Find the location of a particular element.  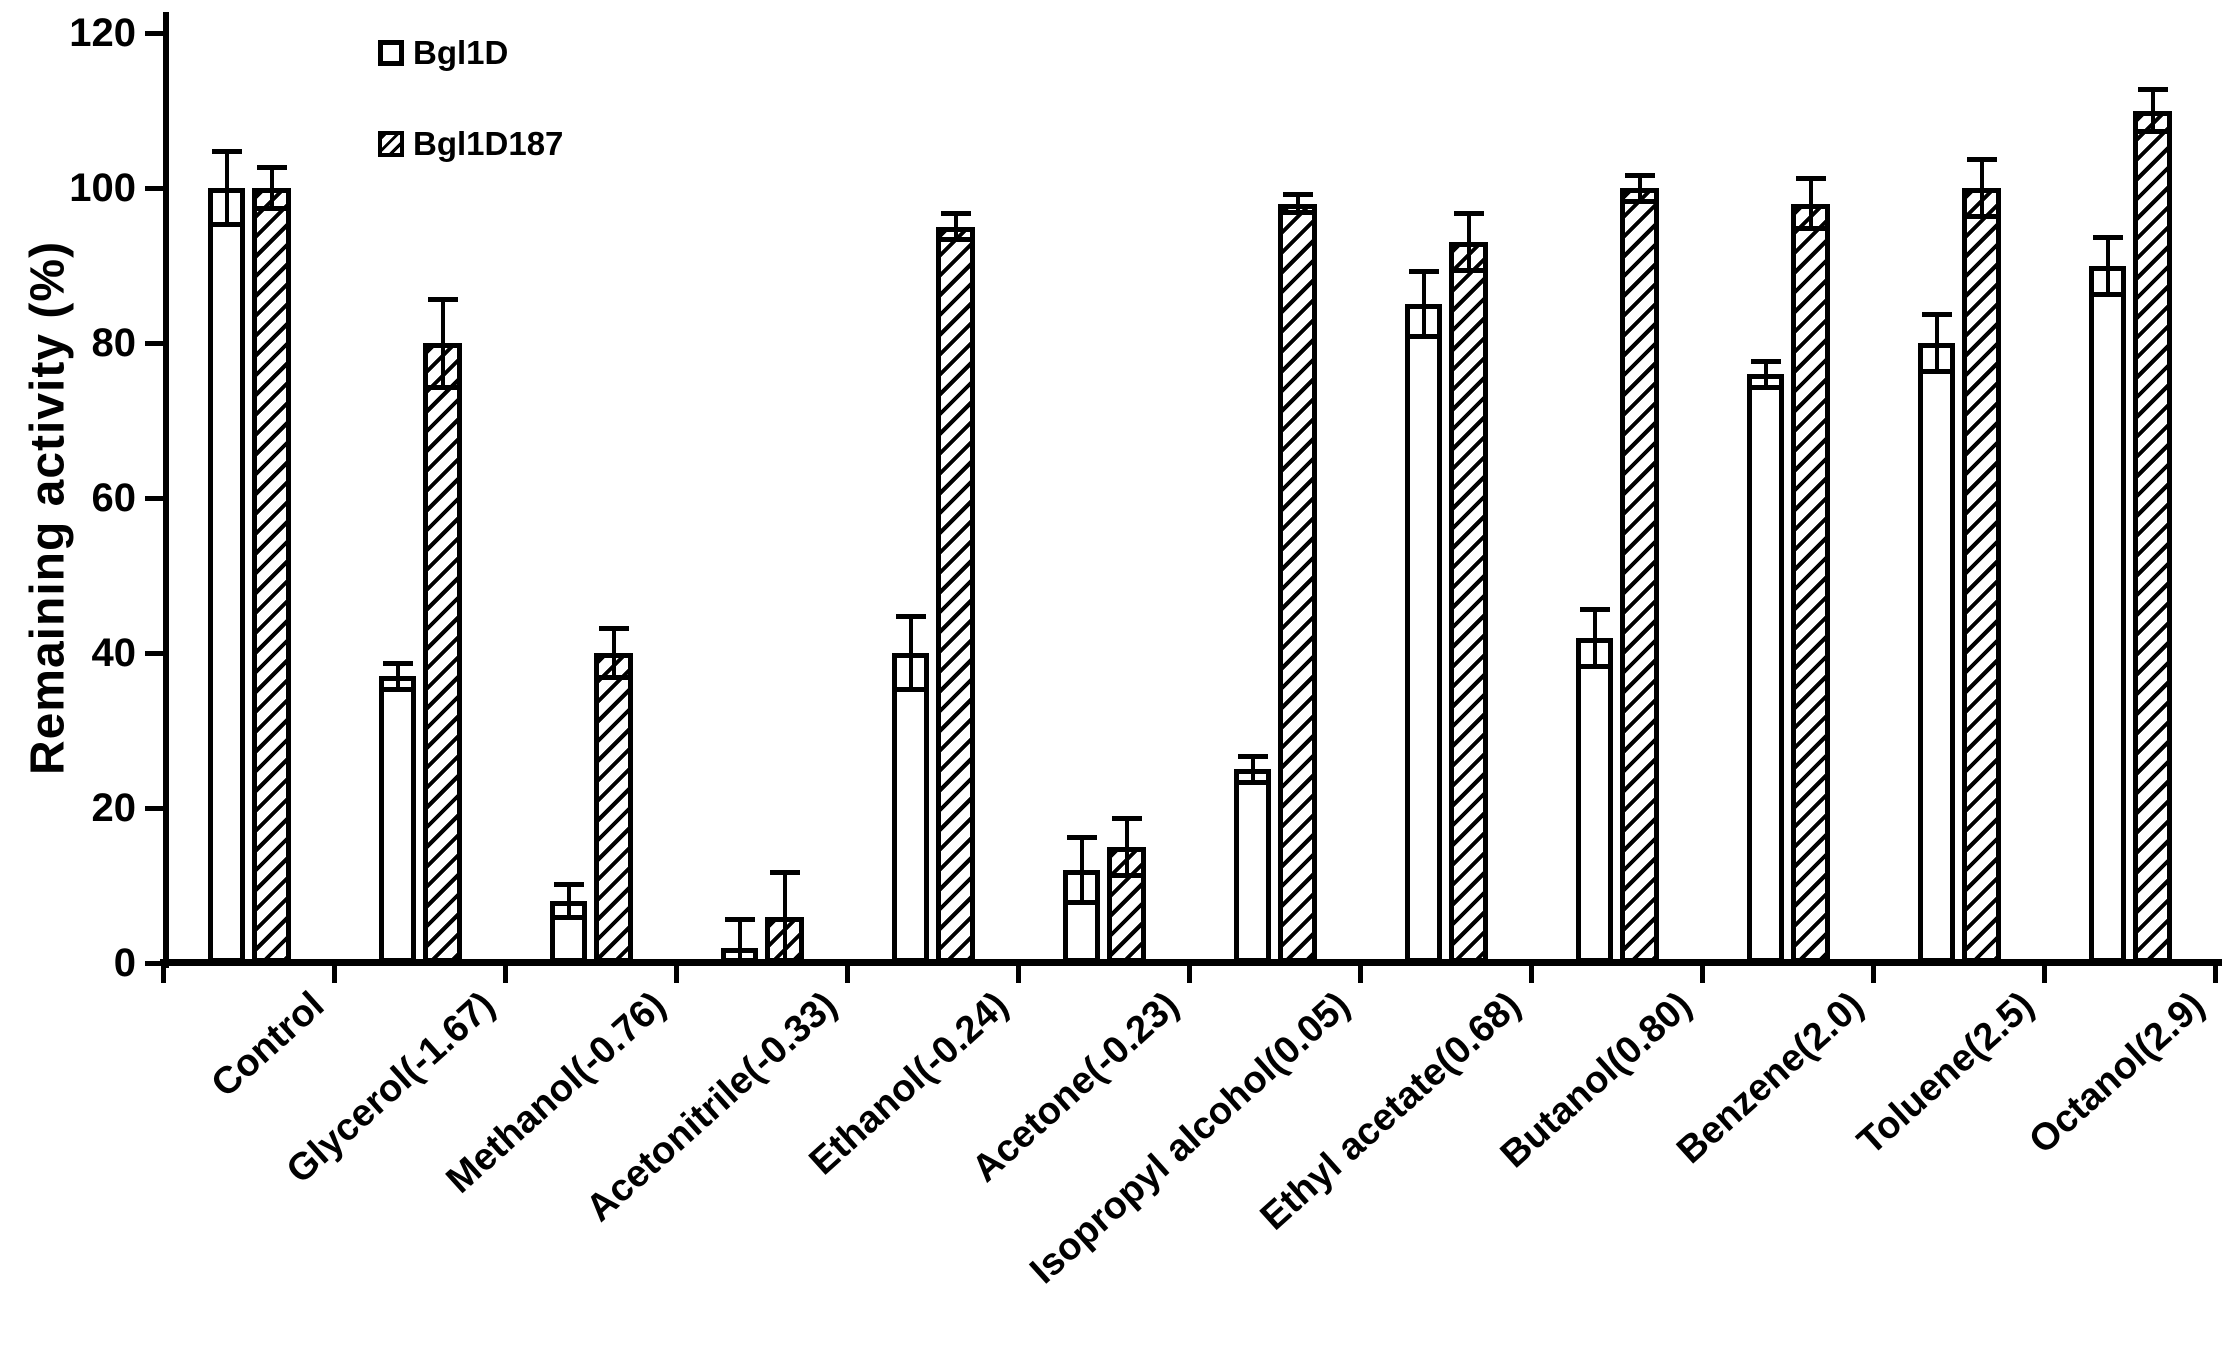

x-axis-line is located at coordinates (1191, 962).